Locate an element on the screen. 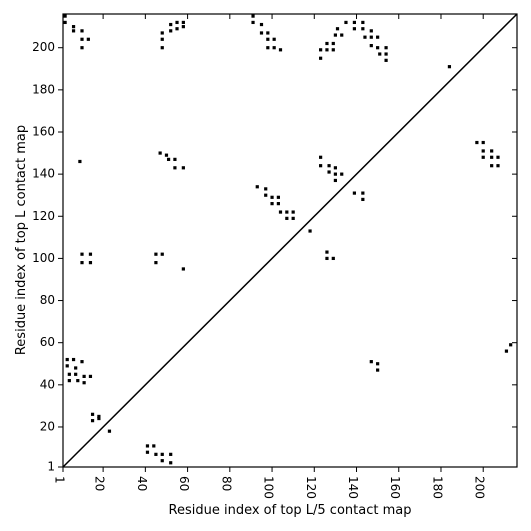 The height and width of the screenshot is (531, 531). x-tick-label: 200 is located at coordinates (480, 487).